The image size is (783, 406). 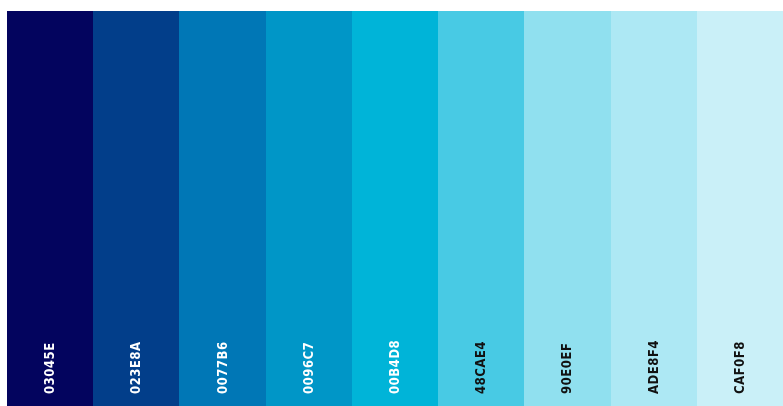 I want to click on color-swatch: 48CAE4, so click(x=481, y=208).